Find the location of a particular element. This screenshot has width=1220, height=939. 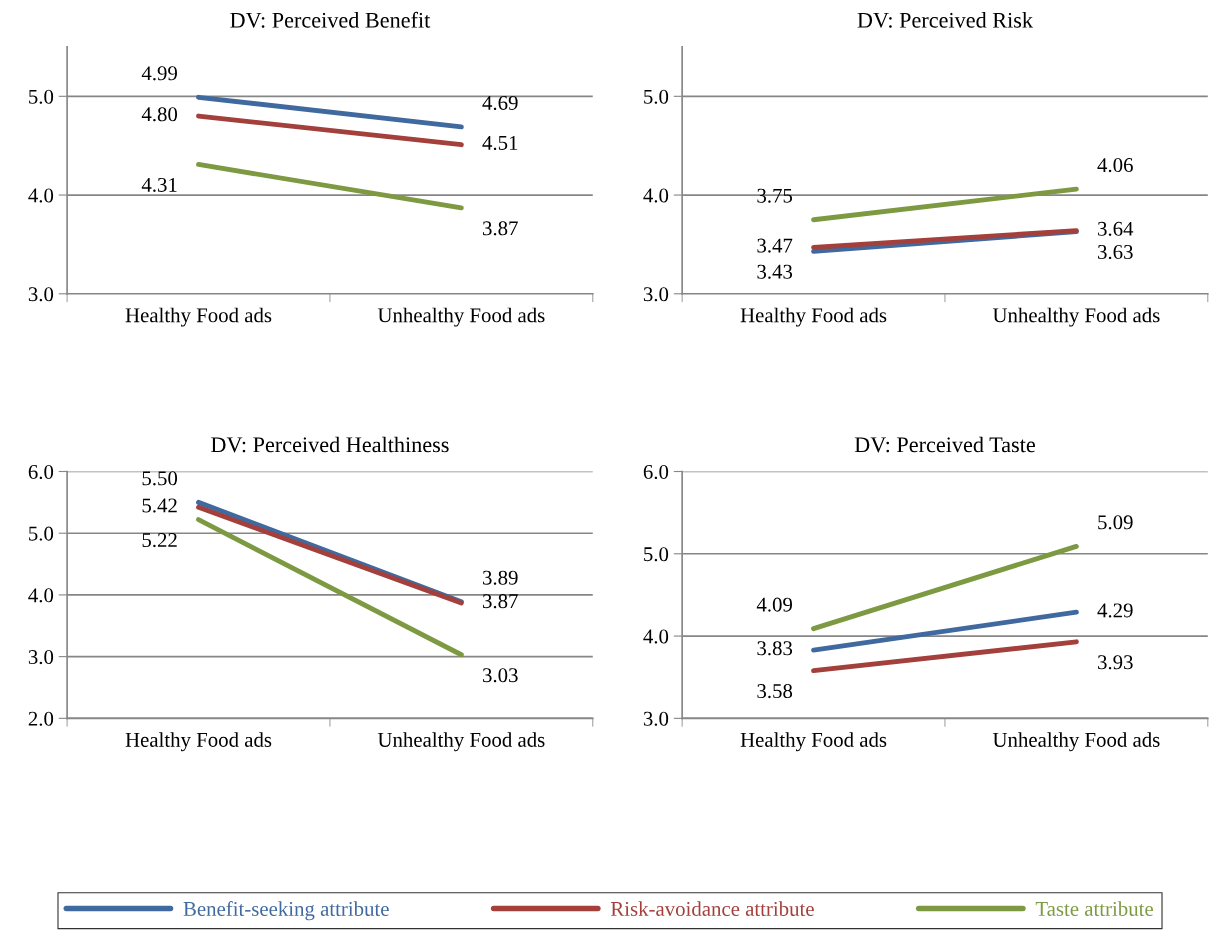

y-tick-label: 2.0 is located at coordinates (41, 718).